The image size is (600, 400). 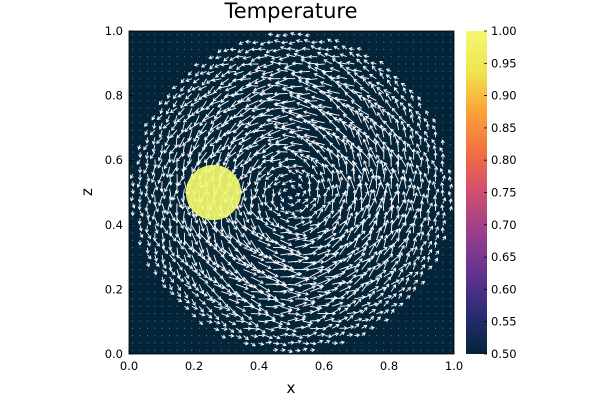 What do you see at coordinates (114, 289) in the screenshot?
I see `y-tick-label: 0.2` at bounding box center [114, 289].